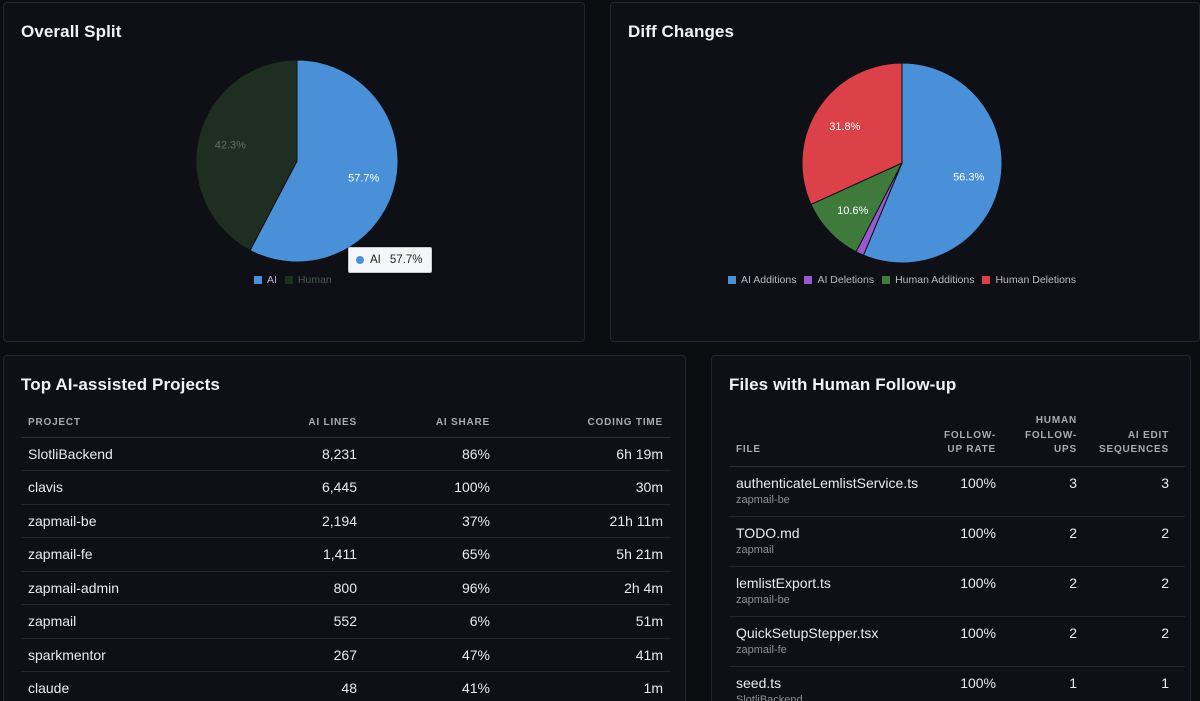  I want to click on column-header-ai-edit-sequences: AI EDIT SEQUENCES, so click(1131, 440).